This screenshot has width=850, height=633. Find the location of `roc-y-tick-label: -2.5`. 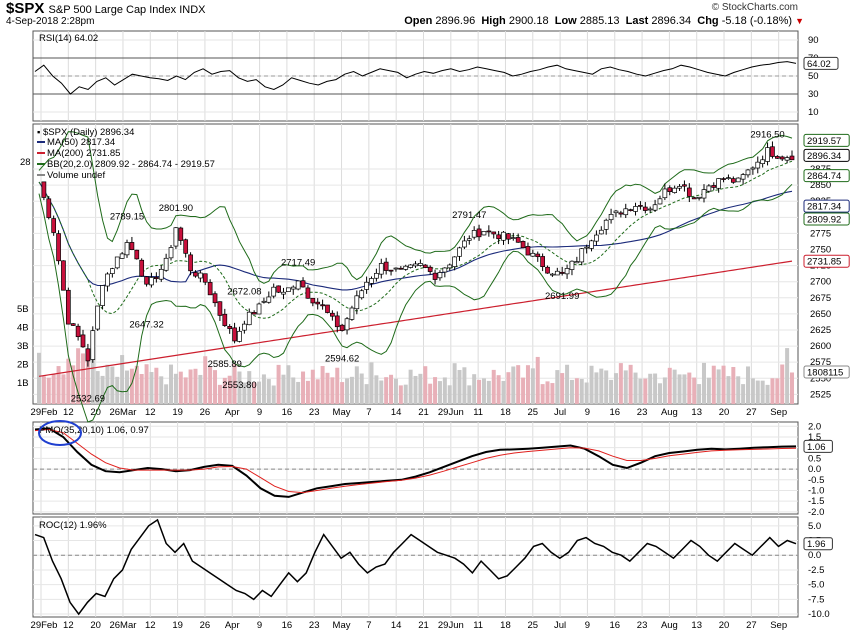

roc-y-tick-label: -2.5 is located at coordinates (816, 570).